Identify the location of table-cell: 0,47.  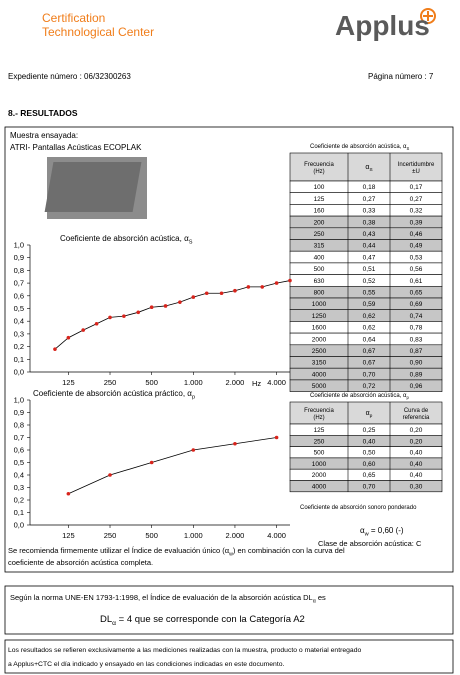
(369, 257).